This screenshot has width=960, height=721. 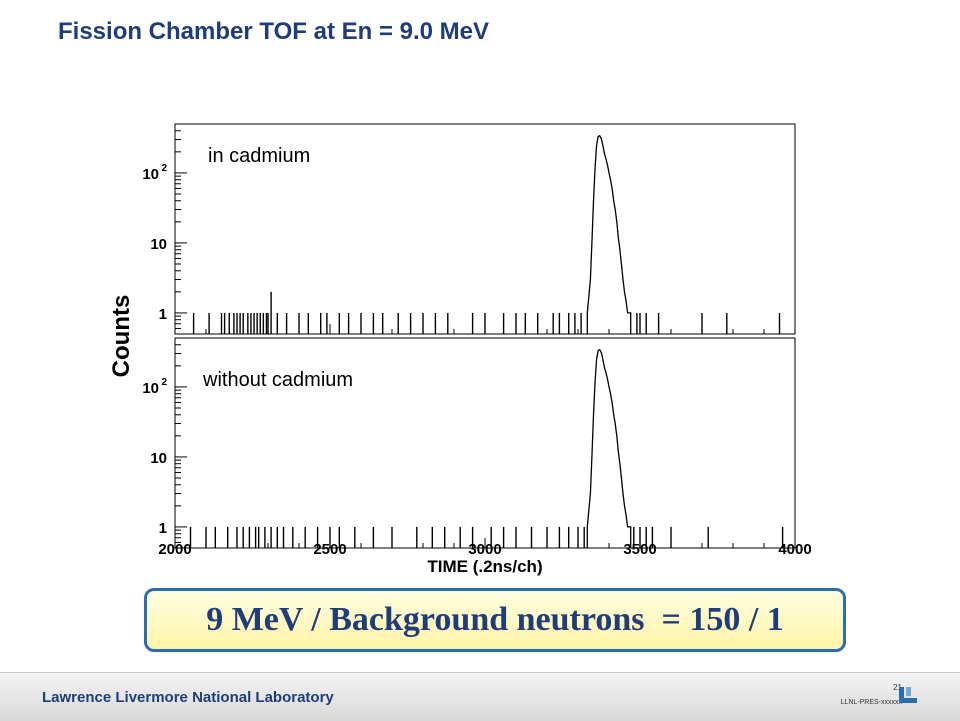 I want to click on panel-label: without cadmium, so click(x=277, y=380).